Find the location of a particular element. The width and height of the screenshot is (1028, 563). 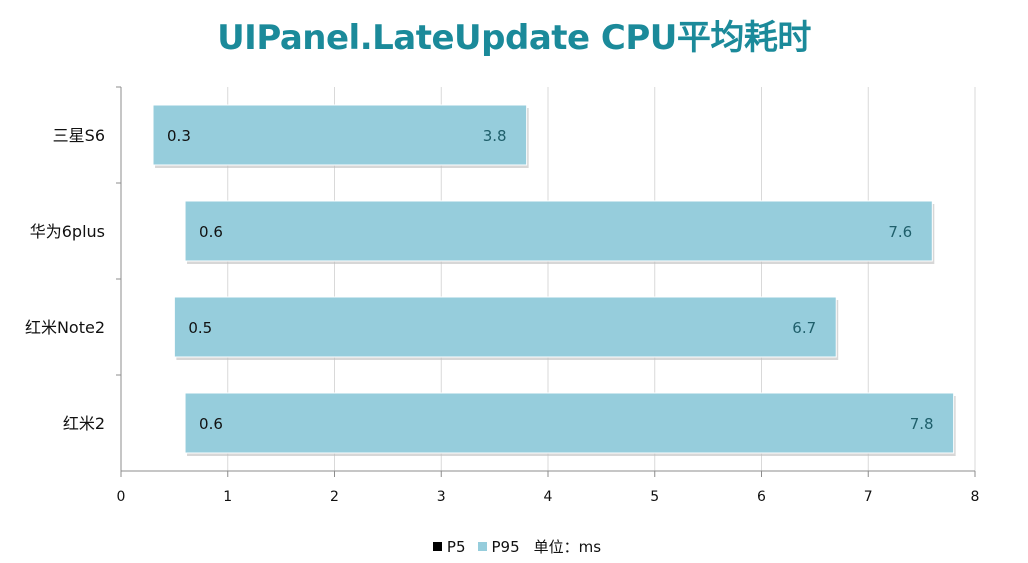

legend-item-p5: P5 is located at coordinates (449, 546).